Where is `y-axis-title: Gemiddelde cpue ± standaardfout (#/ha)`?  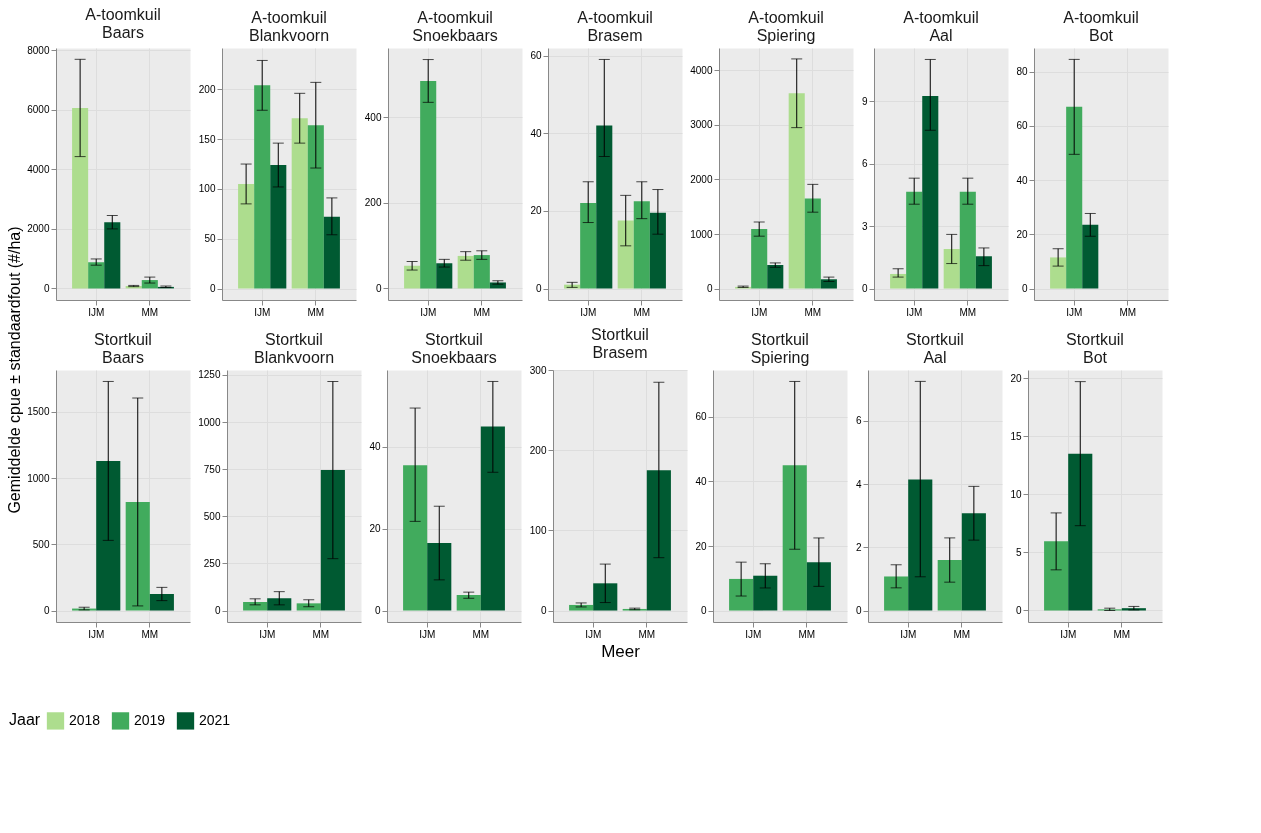
y-axis-title: Gemiddelde cpue ± standaardfout (#/ha) is located at coordinates (14, 370).